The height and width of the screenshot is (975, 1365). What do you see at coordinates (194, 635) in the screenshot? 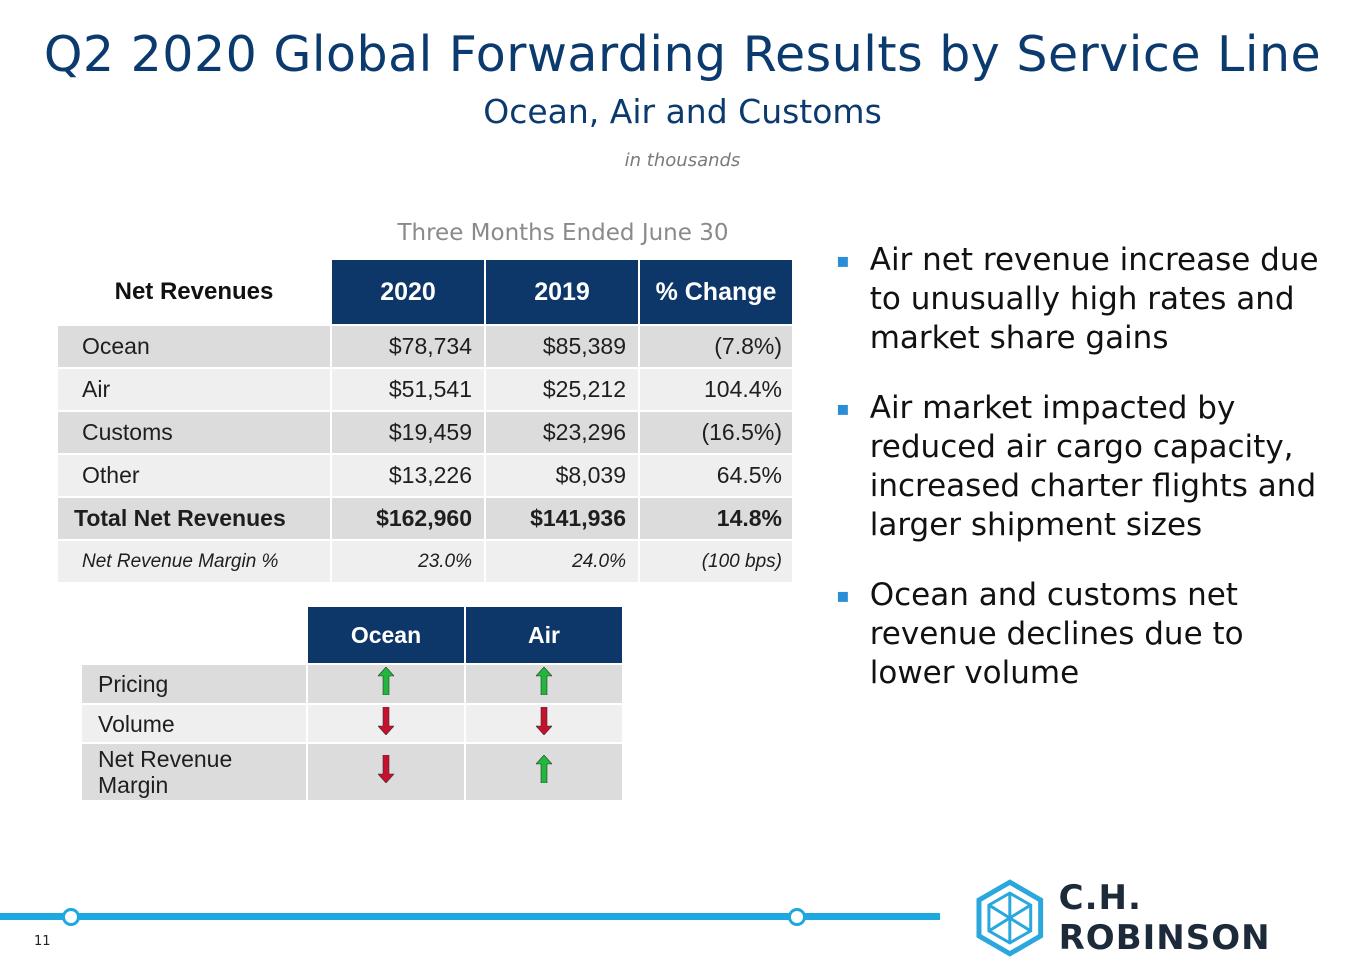
I see `indicator-header-blank` at bounding box center [194, 635].